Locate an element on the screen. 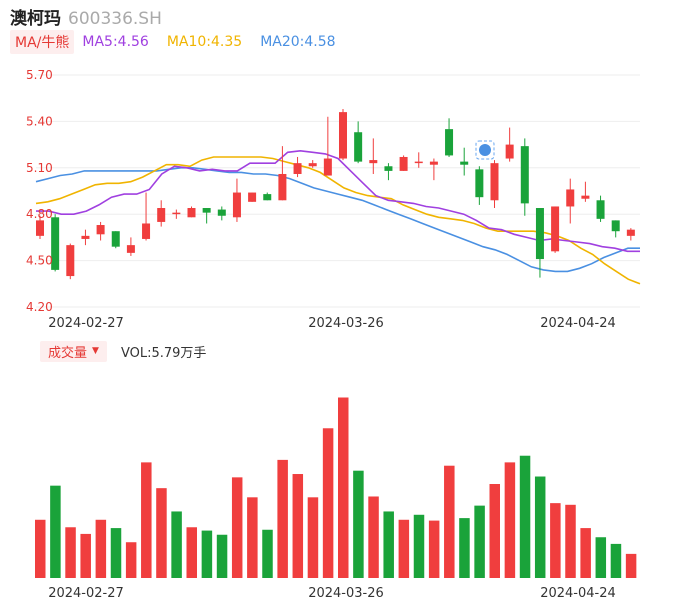 The image size is (686, 606). price-axis-ticks: 5.70 5.40 5.10 4.80 4.50 4.20 is located at coordinates (39, 191).